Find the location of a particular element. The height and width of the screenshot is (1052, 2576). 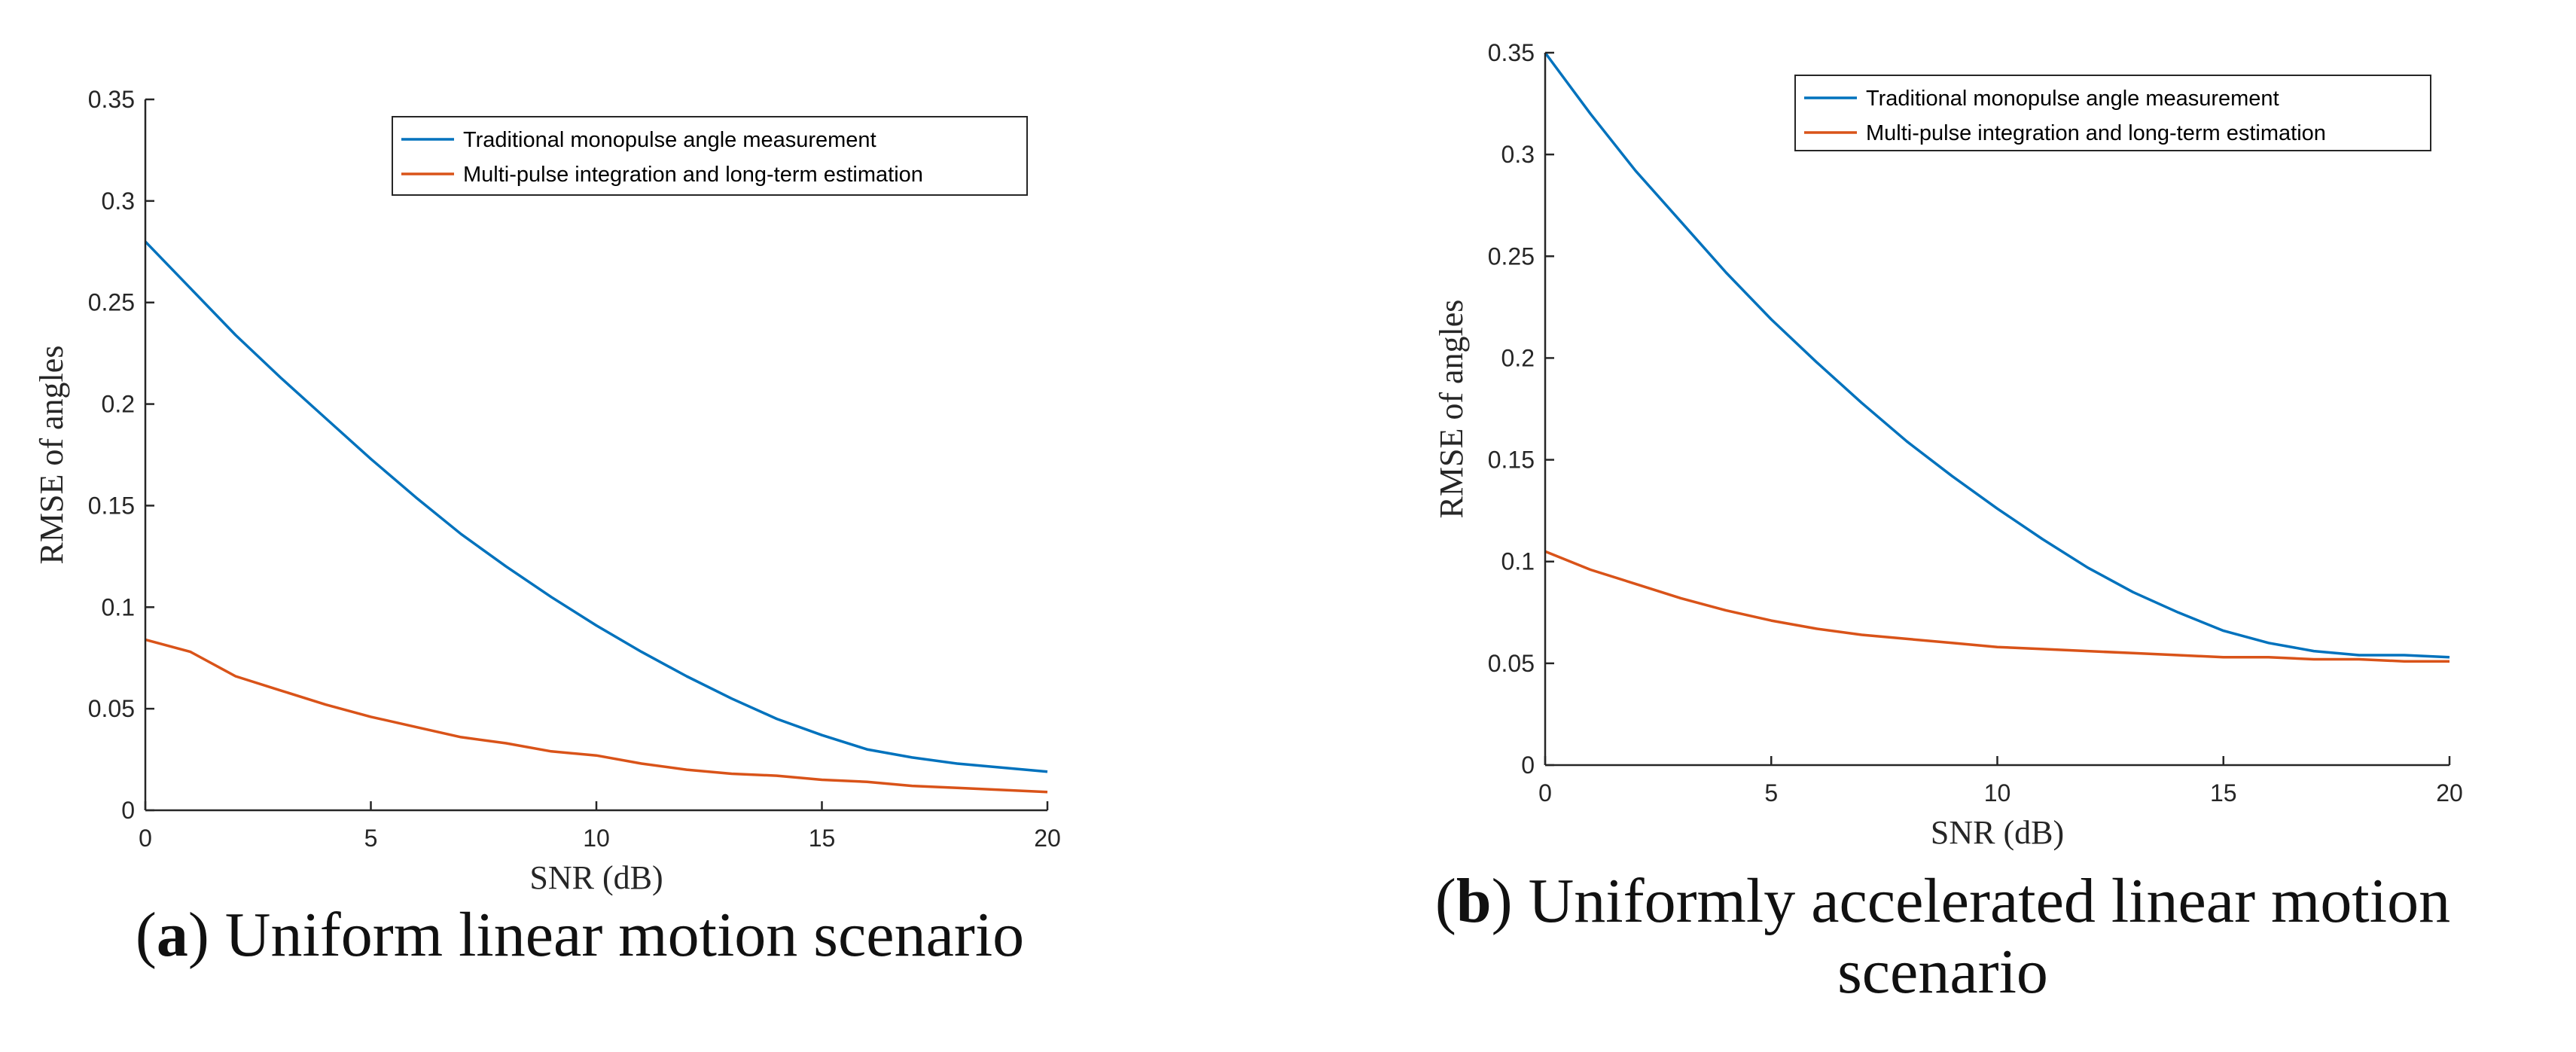

caption-b-letter: b is located at coordinates (1474, 901).